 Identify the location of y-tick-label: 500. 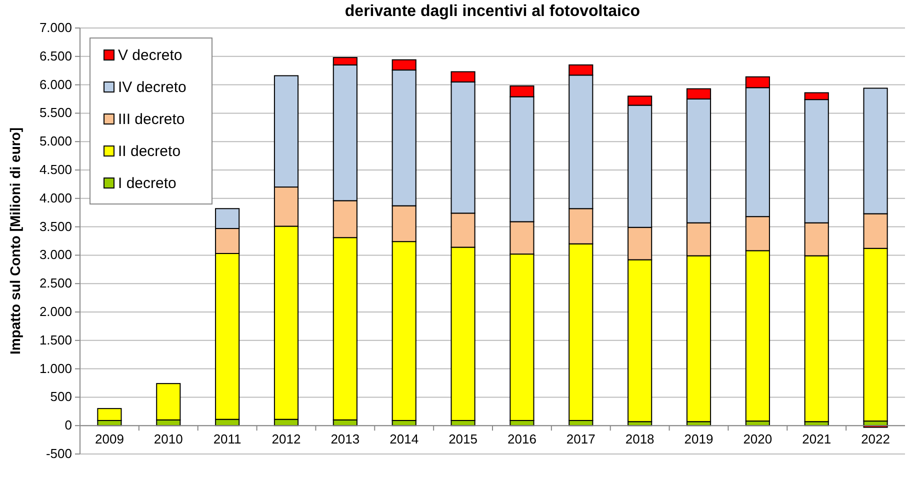
(61, 396).